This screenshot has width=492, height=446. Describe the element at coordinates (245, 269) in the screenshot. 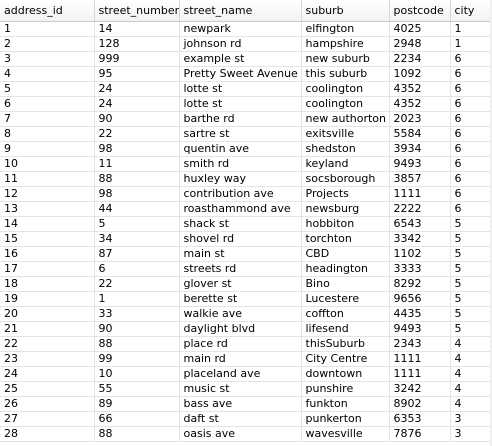

I see `table-row: 17 6 streets rd headington 3333 5` at that location.